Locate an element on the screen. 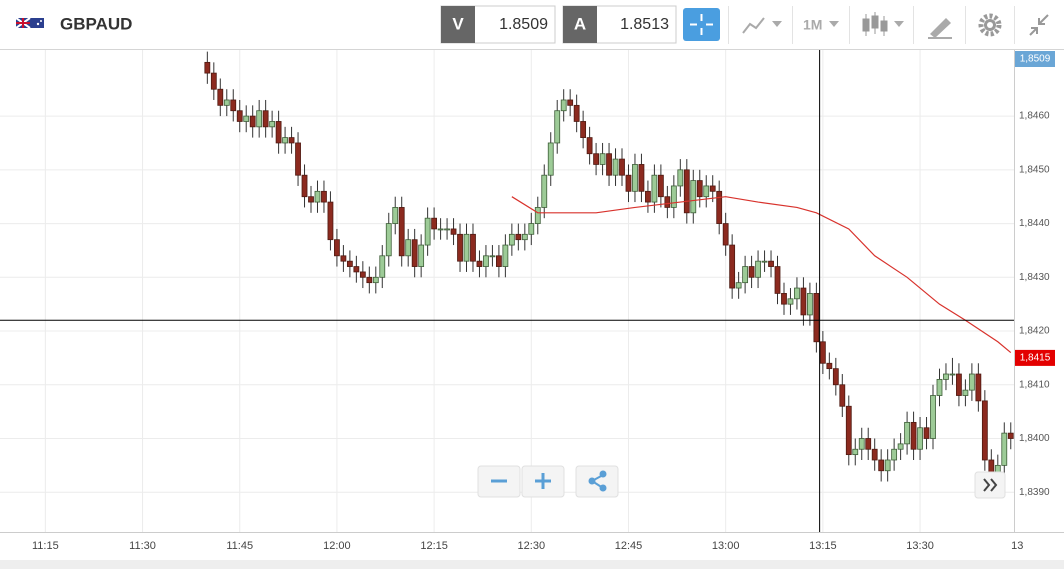  scroll-right-button is located at coordinates (990, 485).